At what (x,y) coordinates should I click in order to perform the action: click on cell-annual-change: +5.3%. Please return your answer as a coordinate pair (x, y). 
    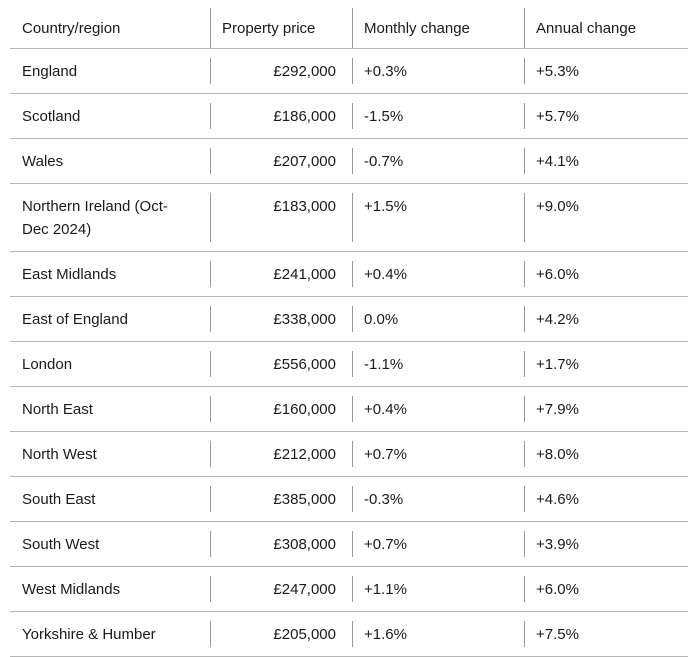
    Looking at the image, I should click on (606, 71).